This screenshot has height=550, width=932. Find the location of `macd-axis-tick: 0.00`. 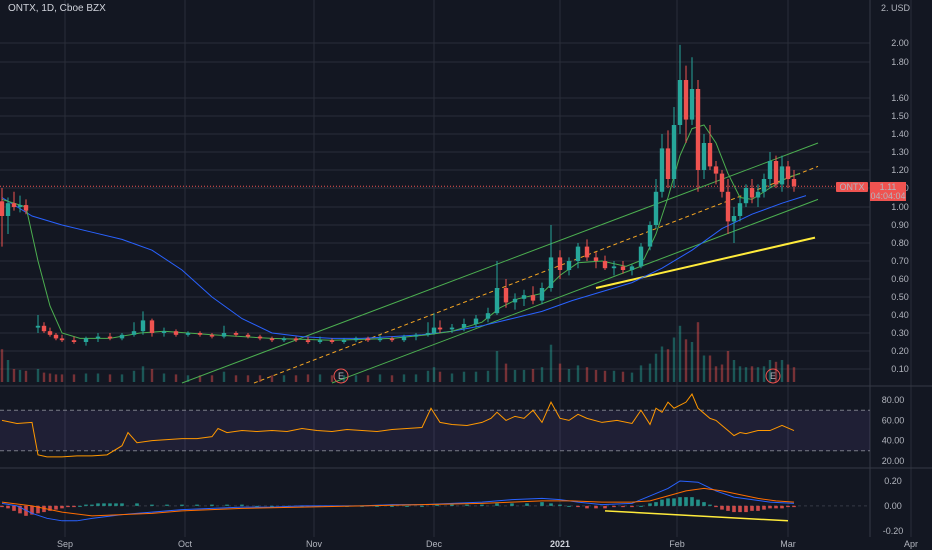

macd-axis-tick: 0.00 is located at coordinates (893, 506).